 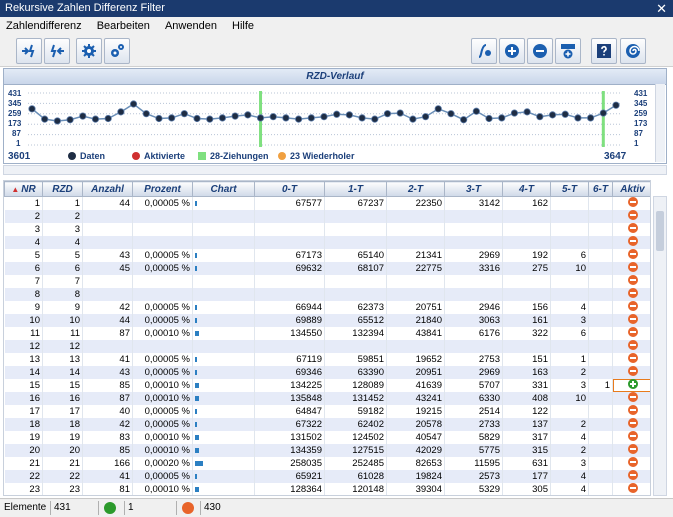 I want to click on filter-backward-button, so click(x=57, y=51).